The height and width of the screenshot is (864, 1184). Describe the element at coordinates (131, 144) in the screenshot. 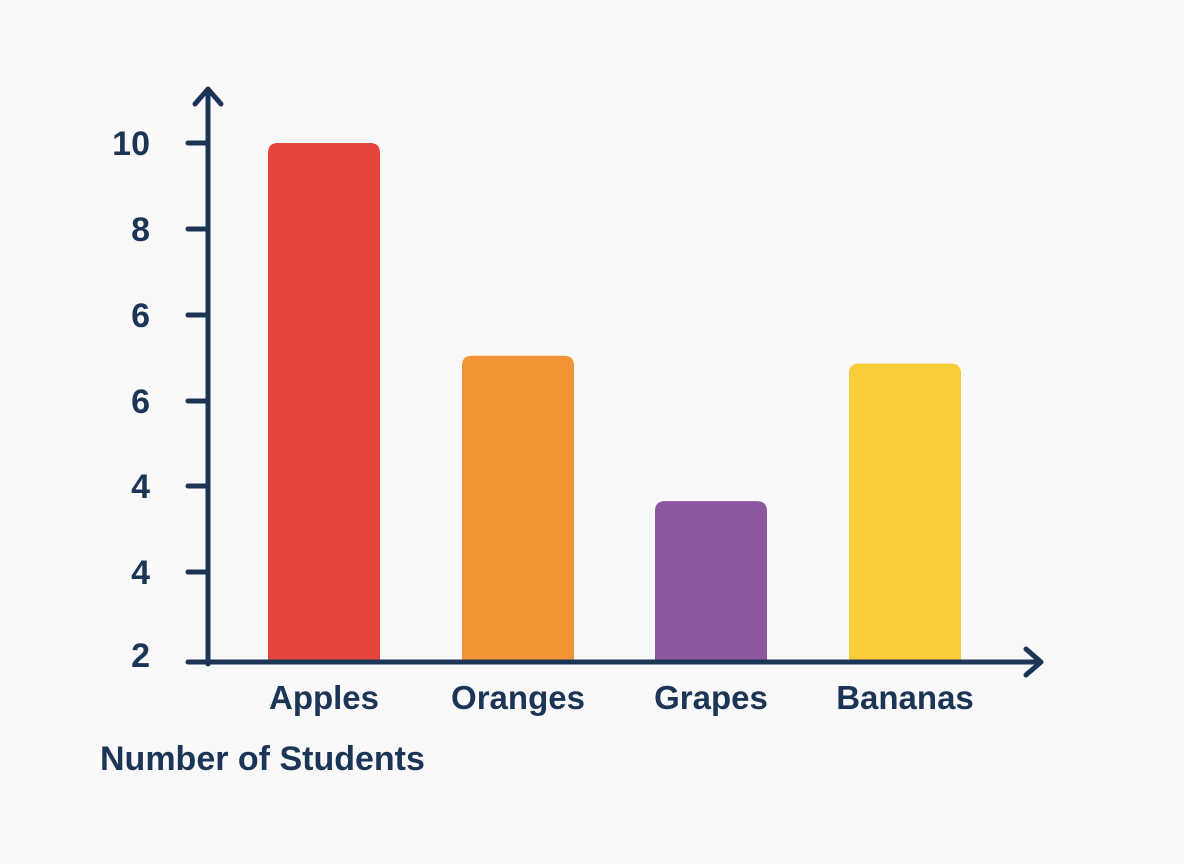

I see `y-tick-label: 10` at that location.